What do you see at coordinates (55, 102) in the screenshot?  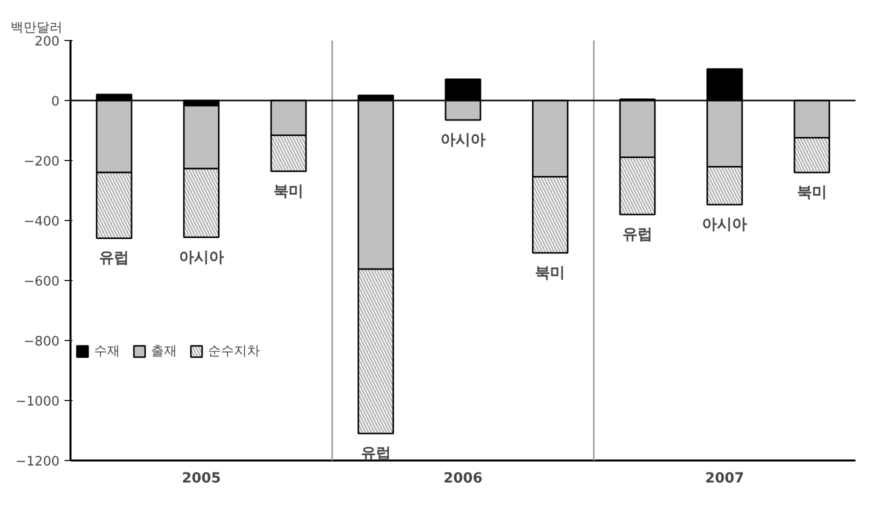 I see `y-tick-label: 0` at bounding box center [55, 102].